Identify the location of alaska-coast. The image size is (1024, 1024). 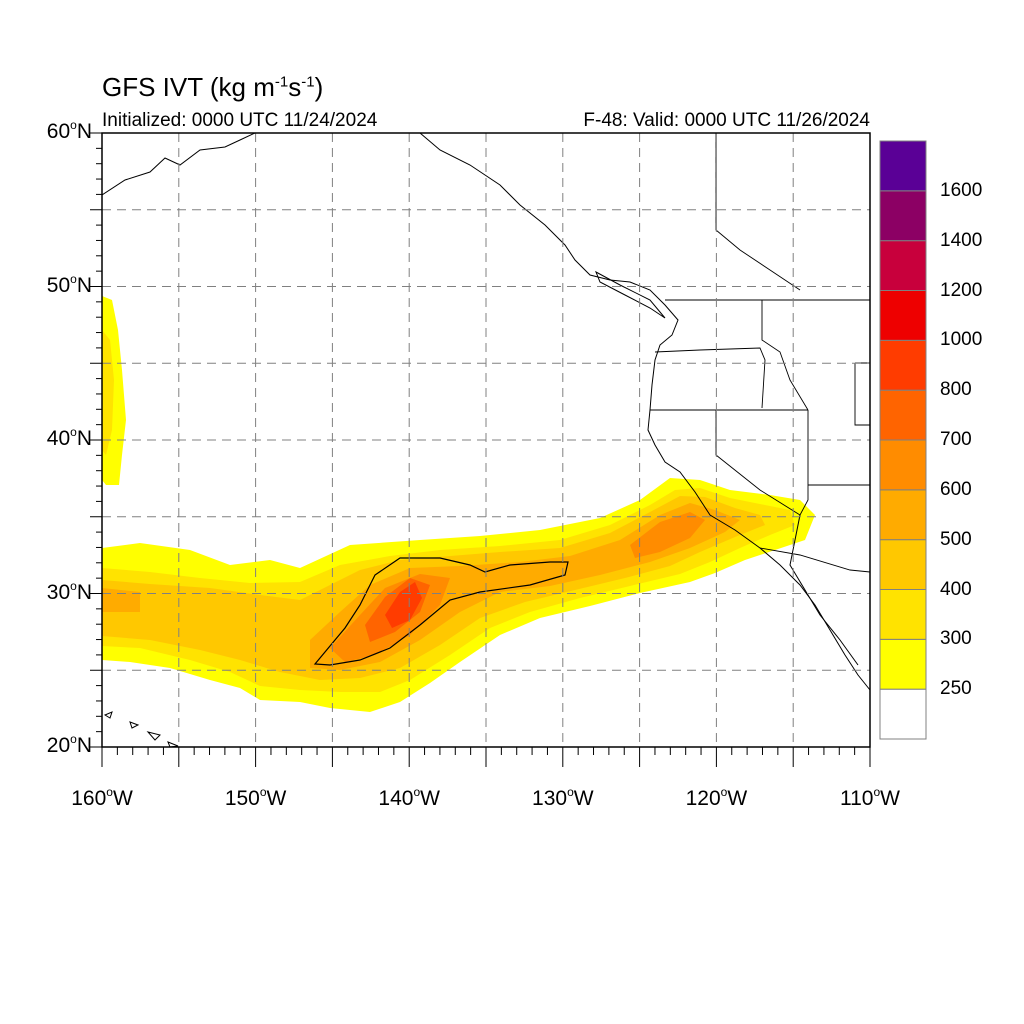
(179, 164).